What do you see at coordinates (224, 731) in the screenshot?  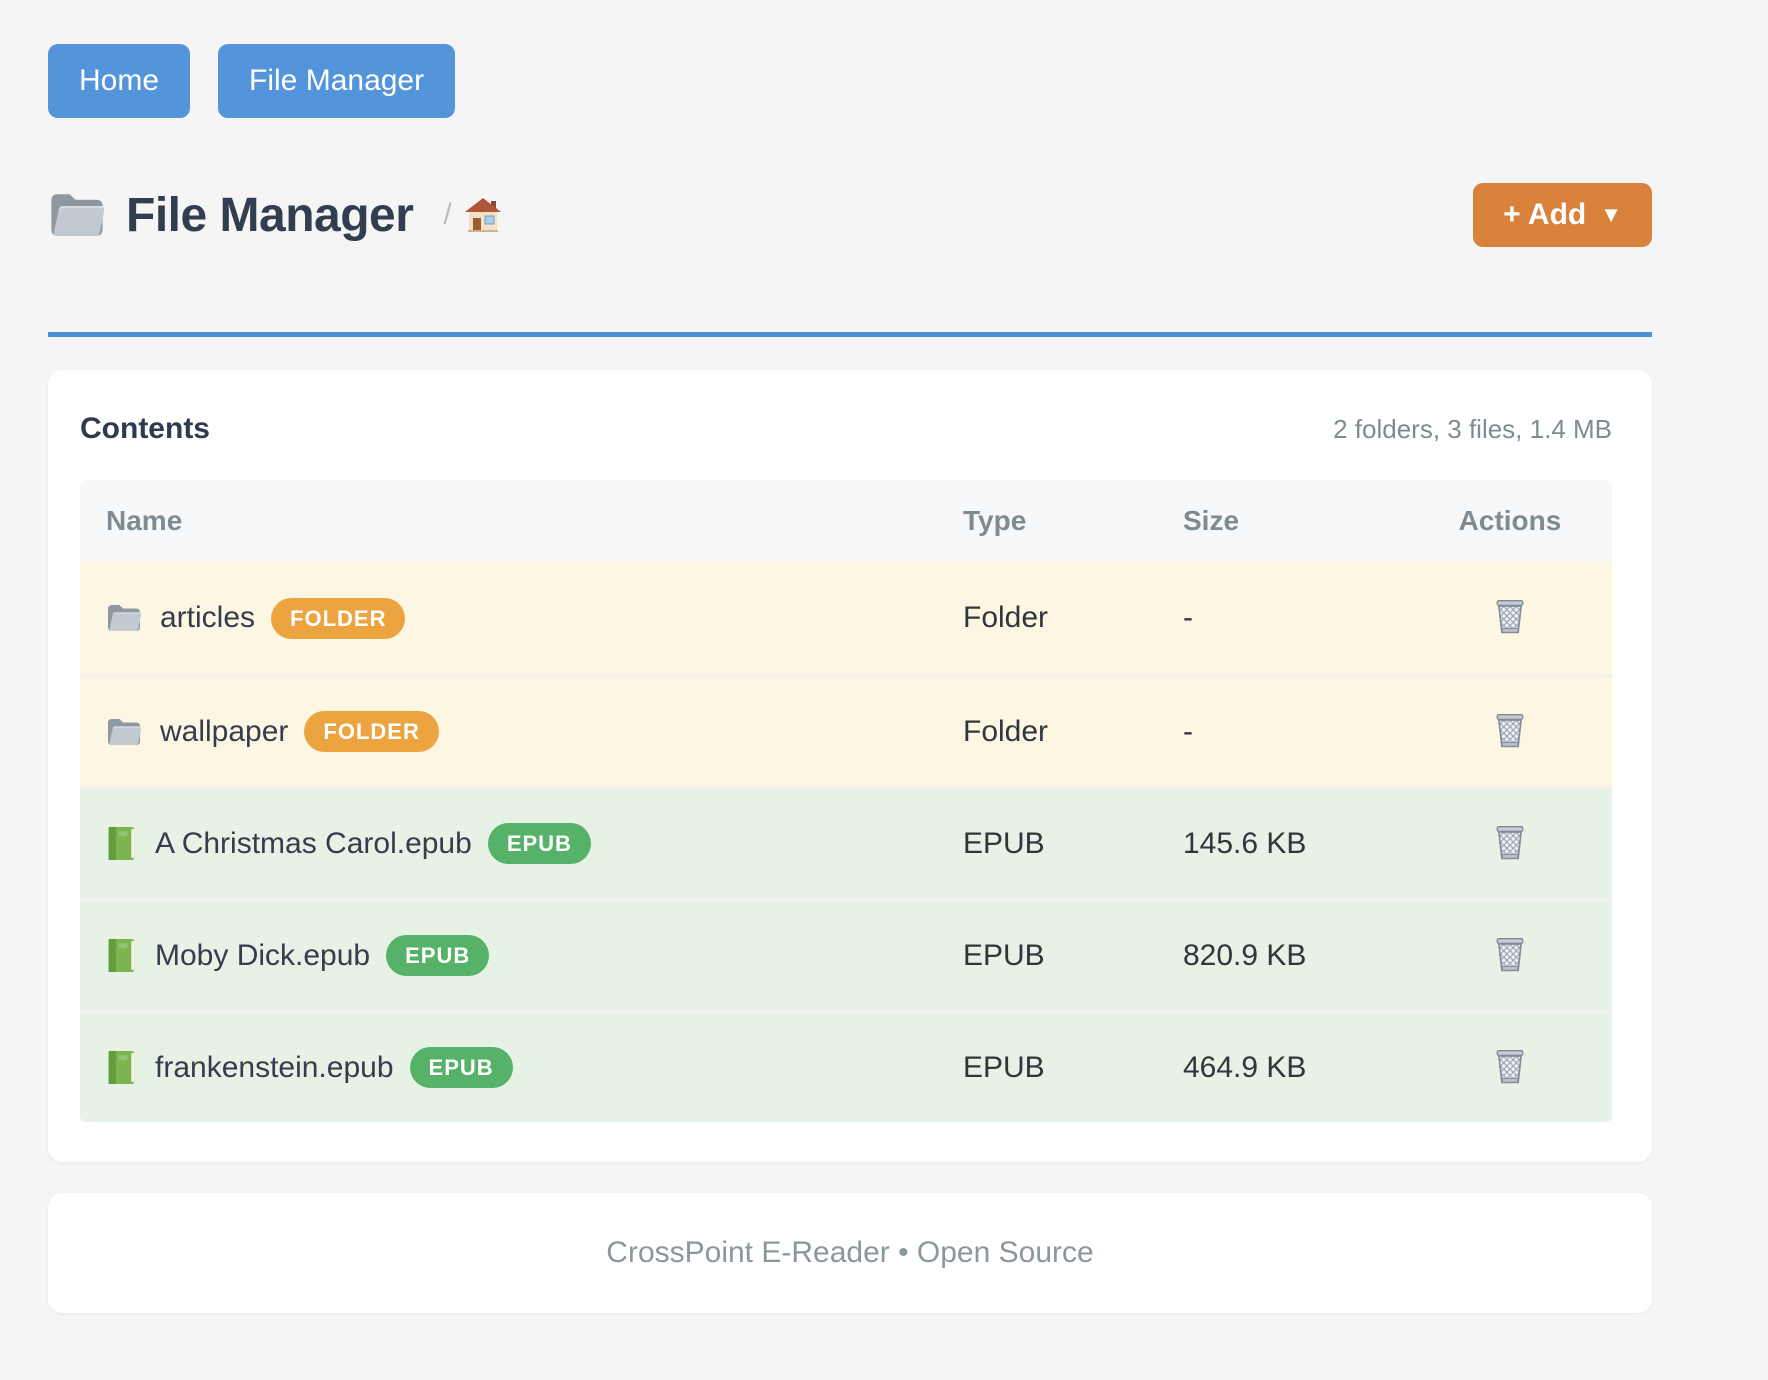 I see `item-name: wallpaper` at bounding box center [224, 731].